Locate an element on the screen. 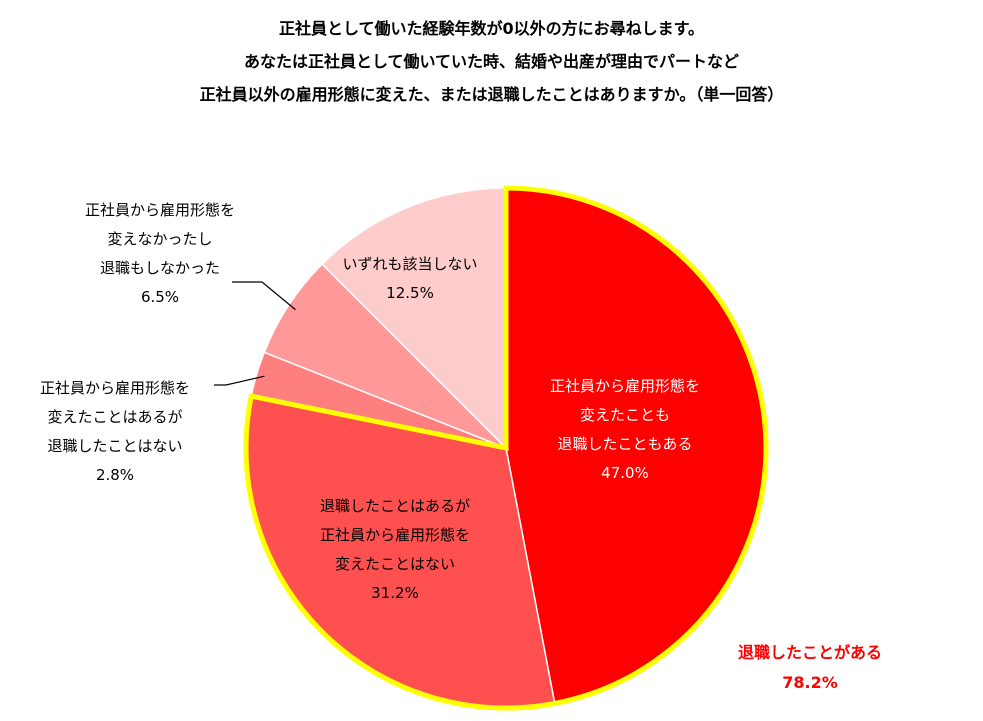 The width and height of the screenshot is (983, 721). pie-slice-not-applicable is located at coordinates (414, 318).